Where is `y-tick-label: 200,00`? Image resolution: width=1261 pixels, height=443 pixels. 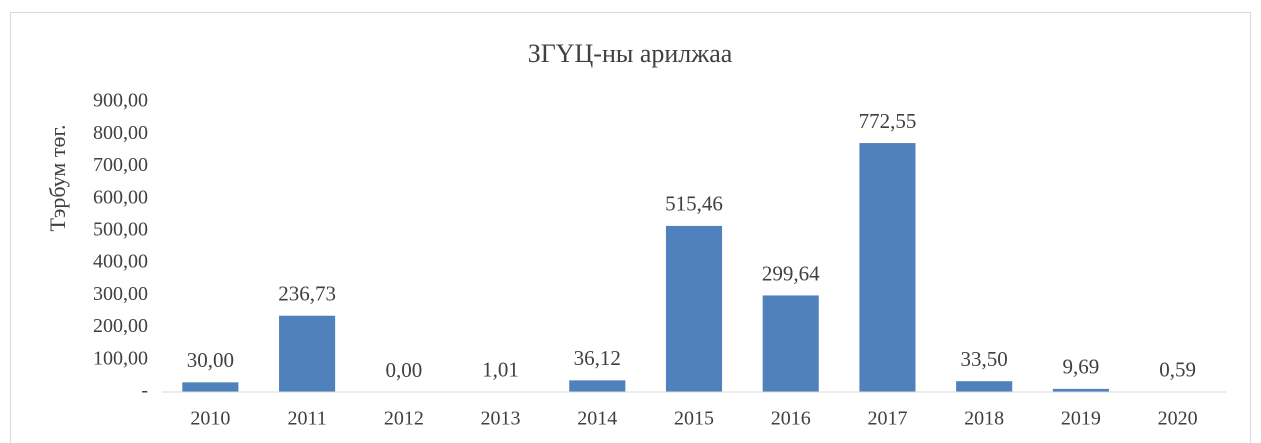
y-tick-label: 200,00 is located at coordinates (120, 326).